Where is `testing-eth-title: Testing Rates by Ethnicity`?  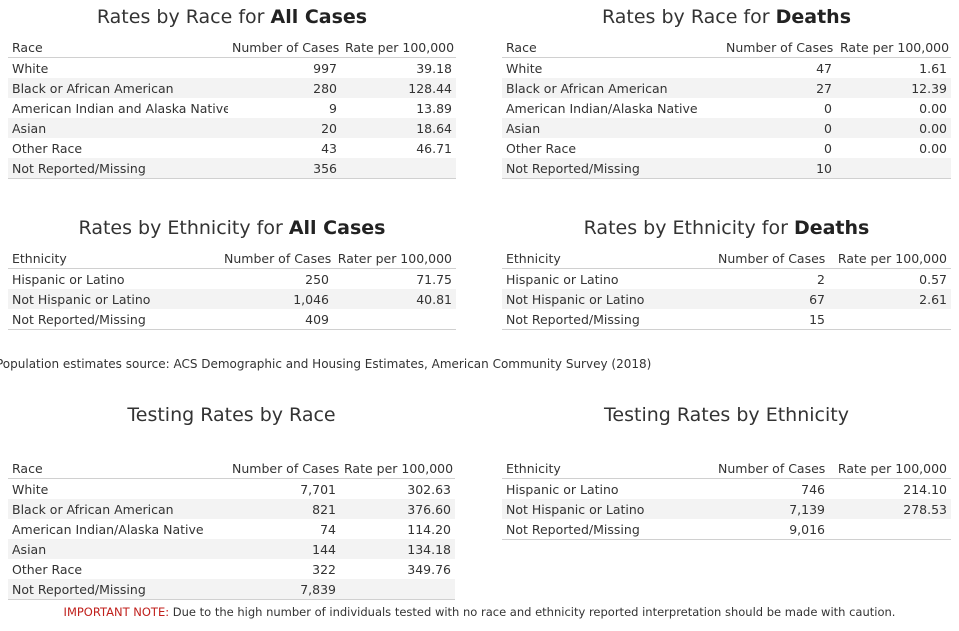 testing-eth-title: Testing Rates by Ethnicity is located at coordinates (726, 415).